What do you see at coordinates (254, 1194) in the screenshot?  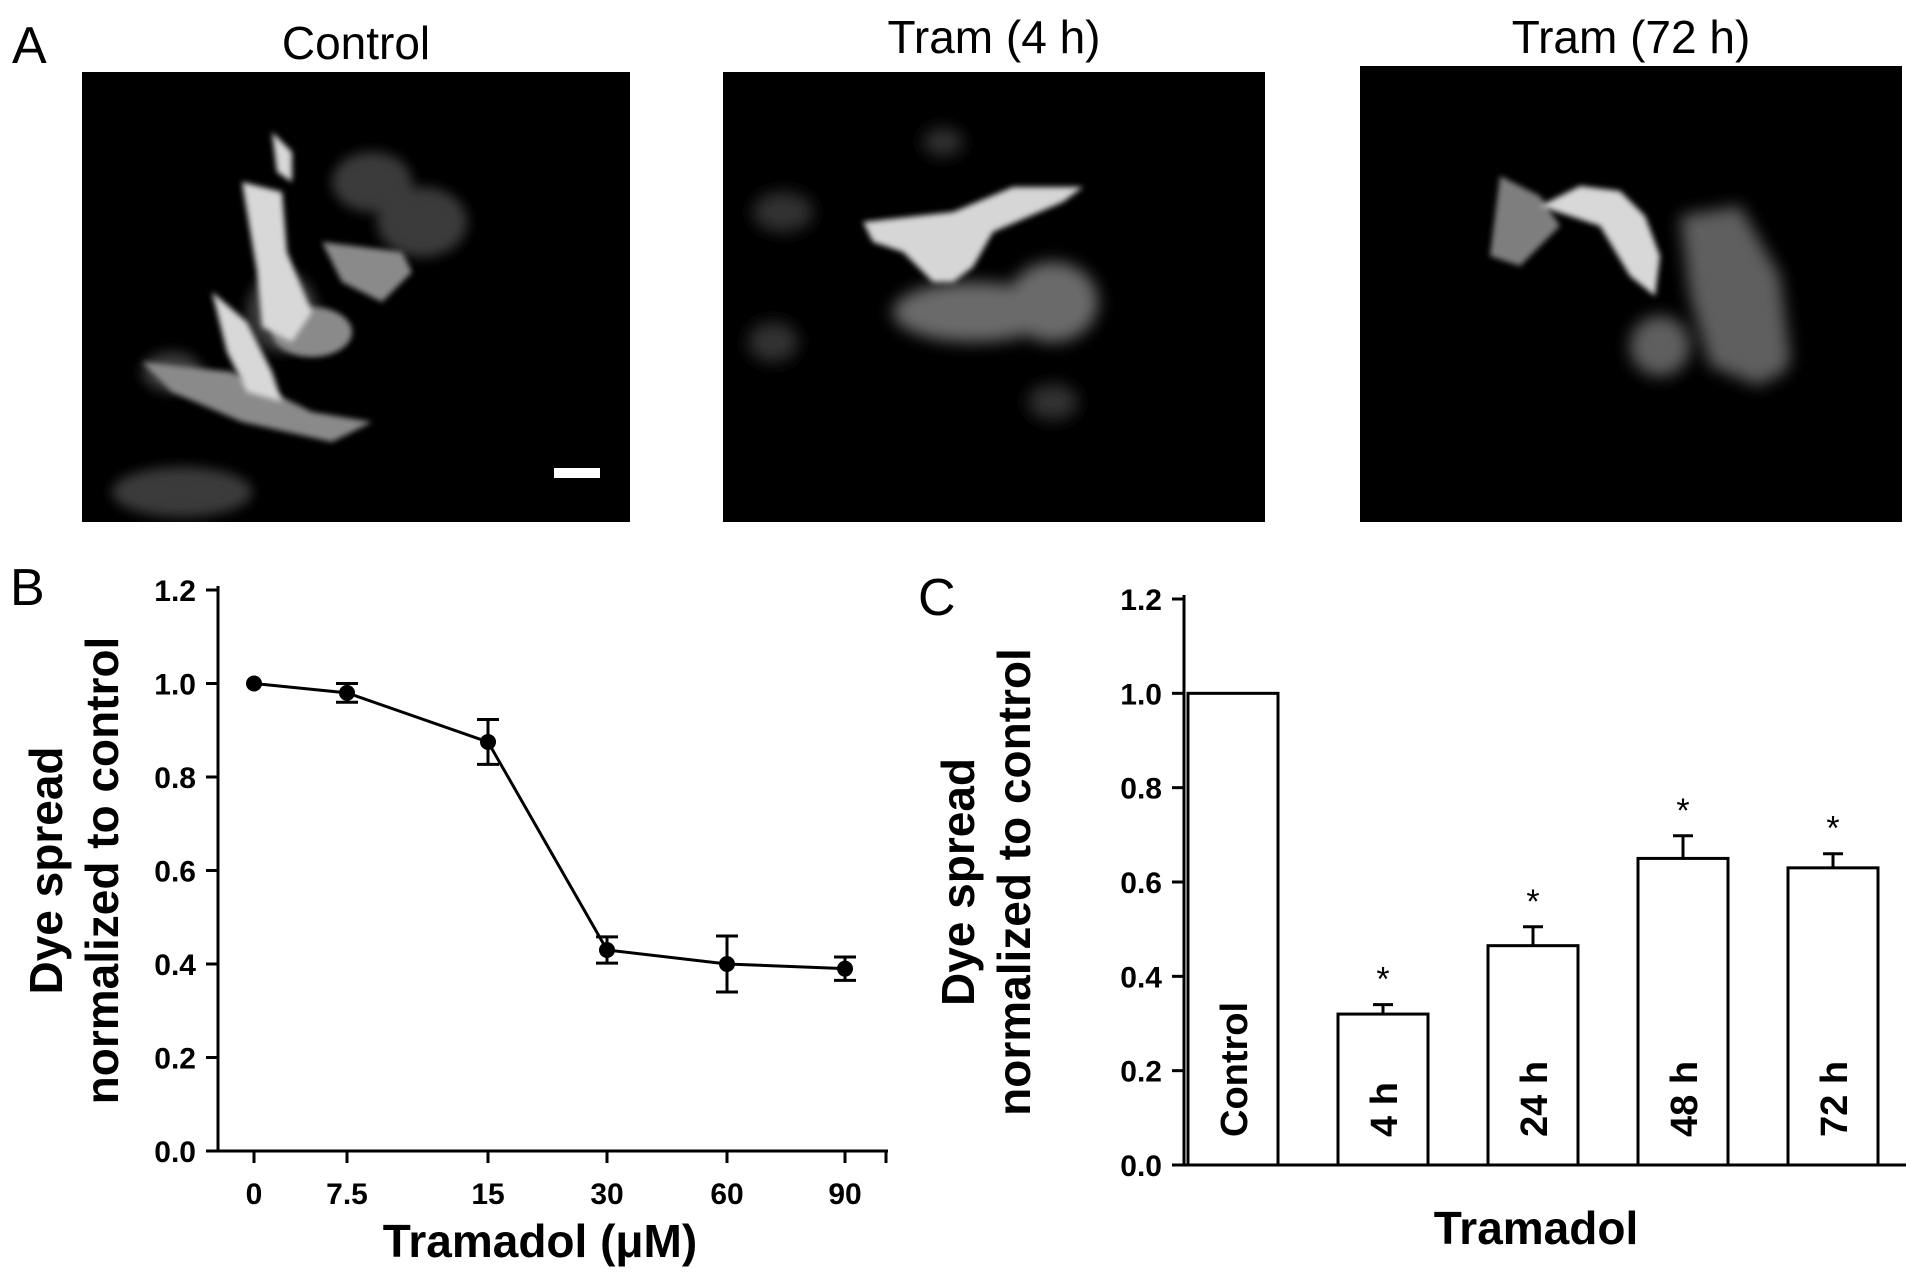 I see `x-tick-label: 0` at bounding box center [254, 1194].